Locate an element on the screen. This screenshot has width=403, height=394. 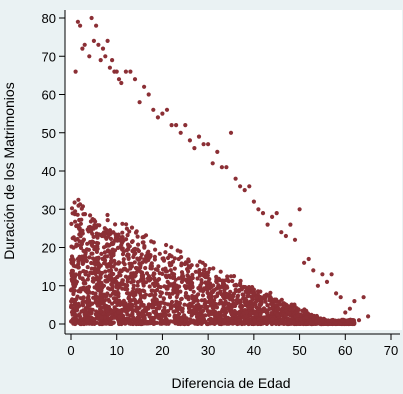
x-axis-title: Diferencia de Edad is located at coordinates (230, 383).